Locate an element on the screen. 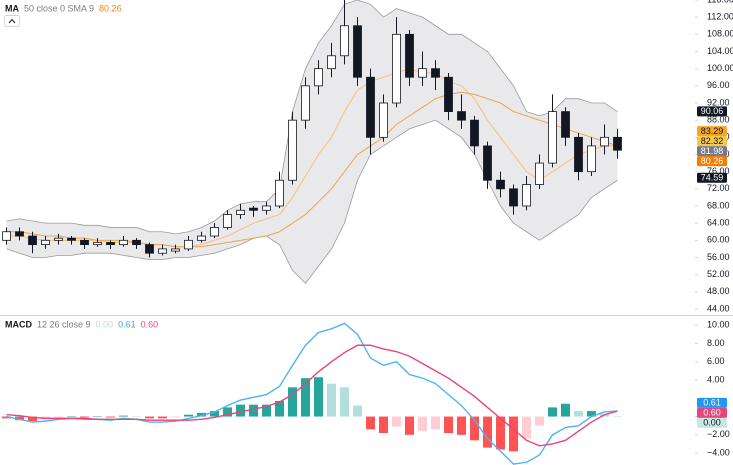 The width and height of the screenshot is (733, 465). price-badge-label: 83.29 is located at coordinates (712, 131).